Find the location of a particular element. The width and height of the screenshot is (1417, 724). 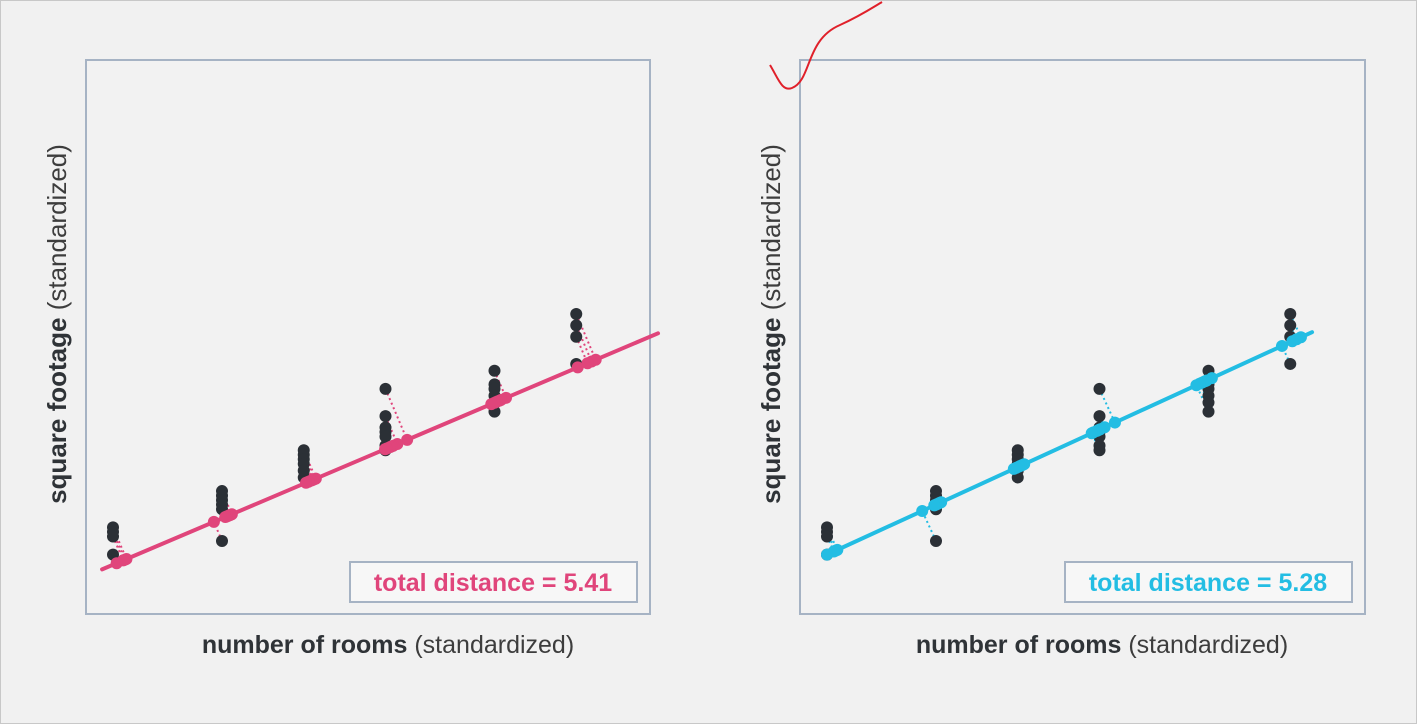

fit-line is located at coordinates (1070, 443).